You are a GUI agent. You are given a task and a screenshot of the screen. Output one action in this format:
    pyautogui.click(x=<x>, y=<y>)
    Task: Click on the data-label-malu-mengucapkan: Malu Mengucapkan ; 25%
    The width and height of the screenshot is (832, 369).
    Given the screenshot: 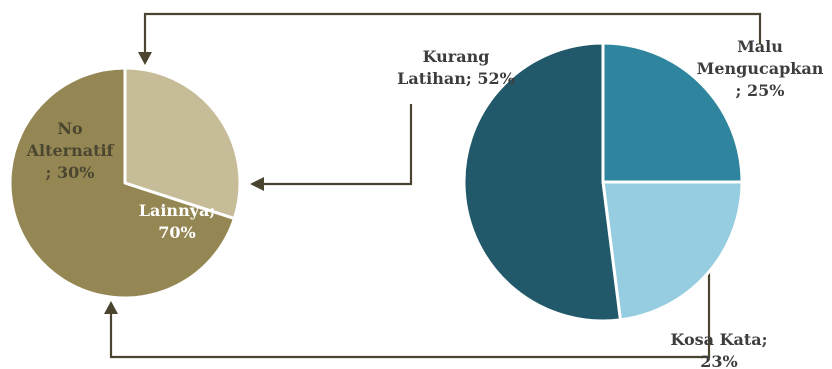 What is the action you would take?
    pyautogui.click(x=760, y=68)
    